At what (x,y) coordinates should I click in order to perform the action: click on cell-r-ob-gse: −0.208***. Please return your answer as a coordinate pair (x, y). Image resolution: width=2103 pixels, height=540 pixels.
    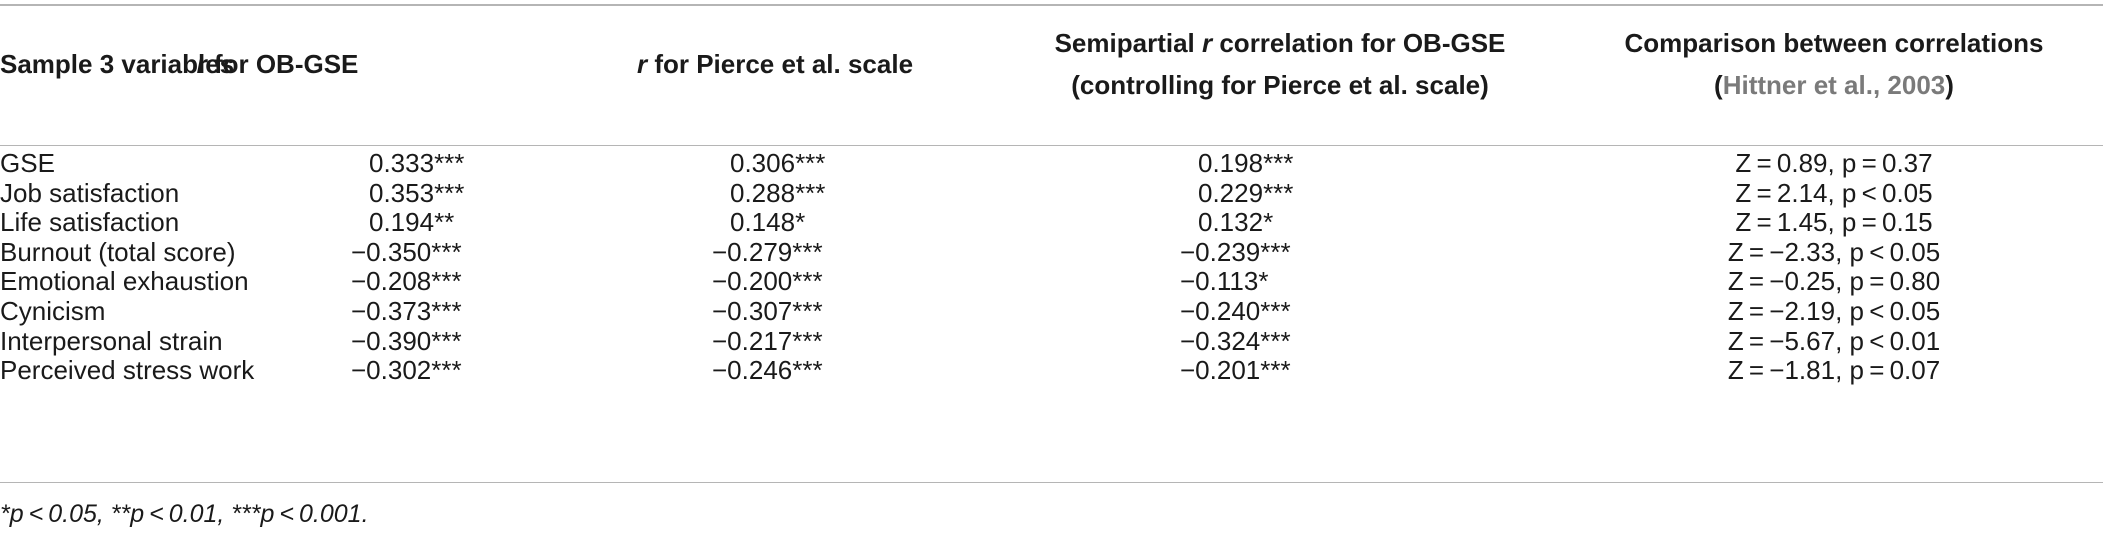
    Looking at the image, I should click on (406, 281).